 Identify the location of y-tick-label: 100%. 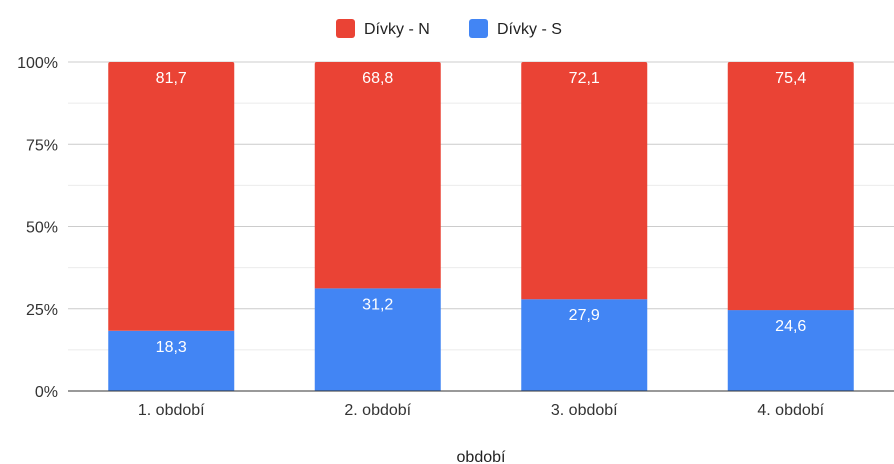
(37, 63).